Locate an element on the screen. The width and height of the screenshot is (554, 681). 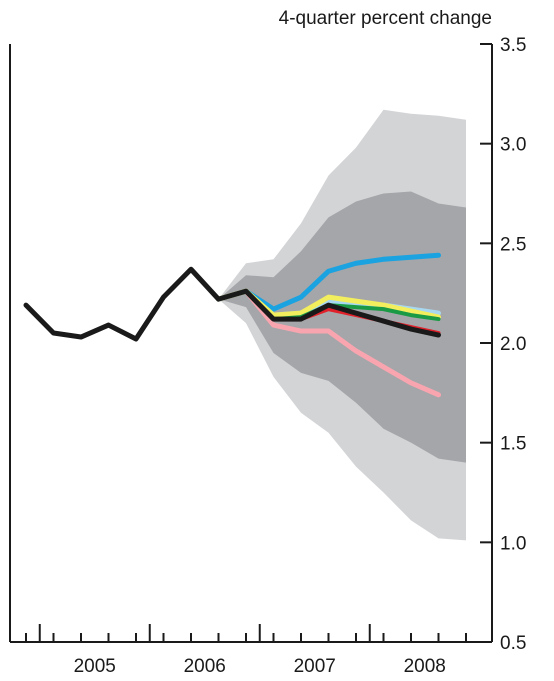
y-tick-label: 2.5 is located at coordinates (513, 244).